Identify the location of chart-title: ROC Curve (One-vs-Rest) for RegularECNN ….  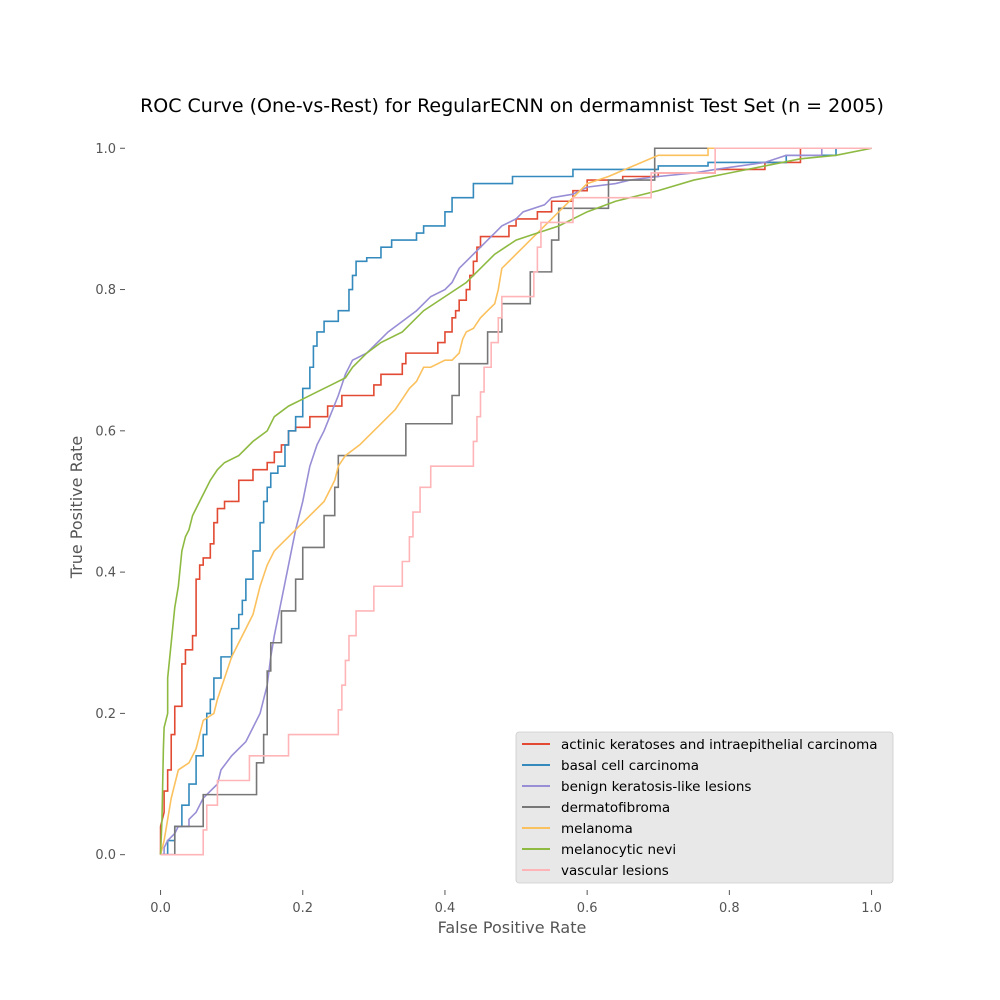
(512, 106).